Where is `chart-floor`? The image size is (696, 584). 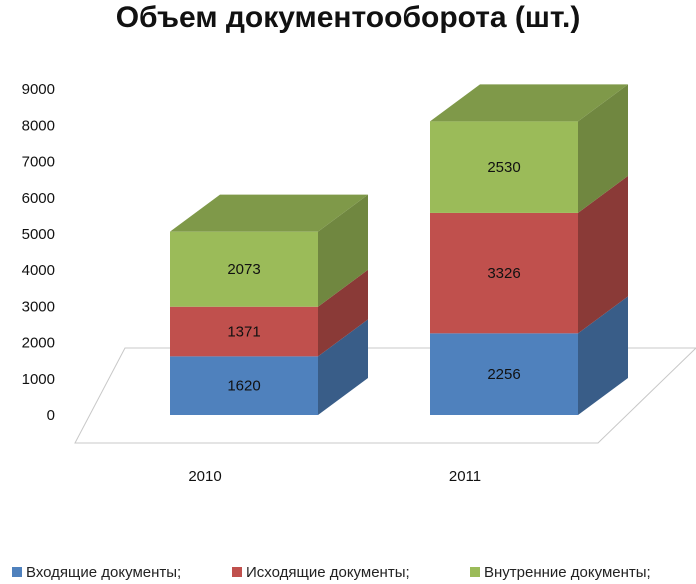
chart-floor is located at coordinates (385, 395).